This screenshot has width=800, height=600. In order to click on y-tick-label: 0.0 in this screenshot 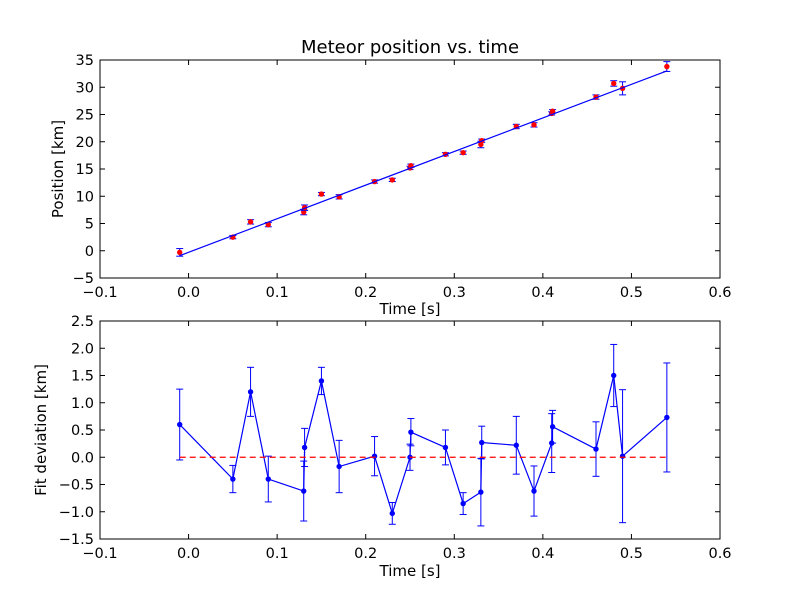, I will do `click(82, 458)`.